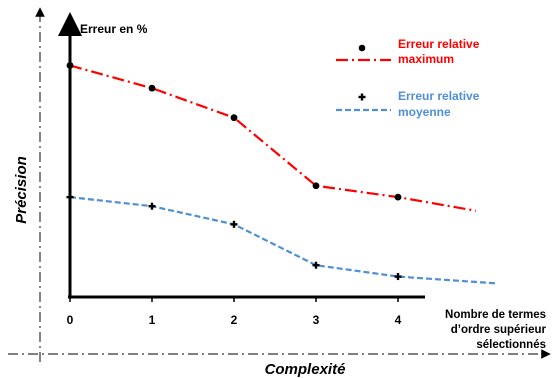  Describe the element at coordinates (152, 320) in the screenshot. I see `x-tick-label-1: 1` at that location.